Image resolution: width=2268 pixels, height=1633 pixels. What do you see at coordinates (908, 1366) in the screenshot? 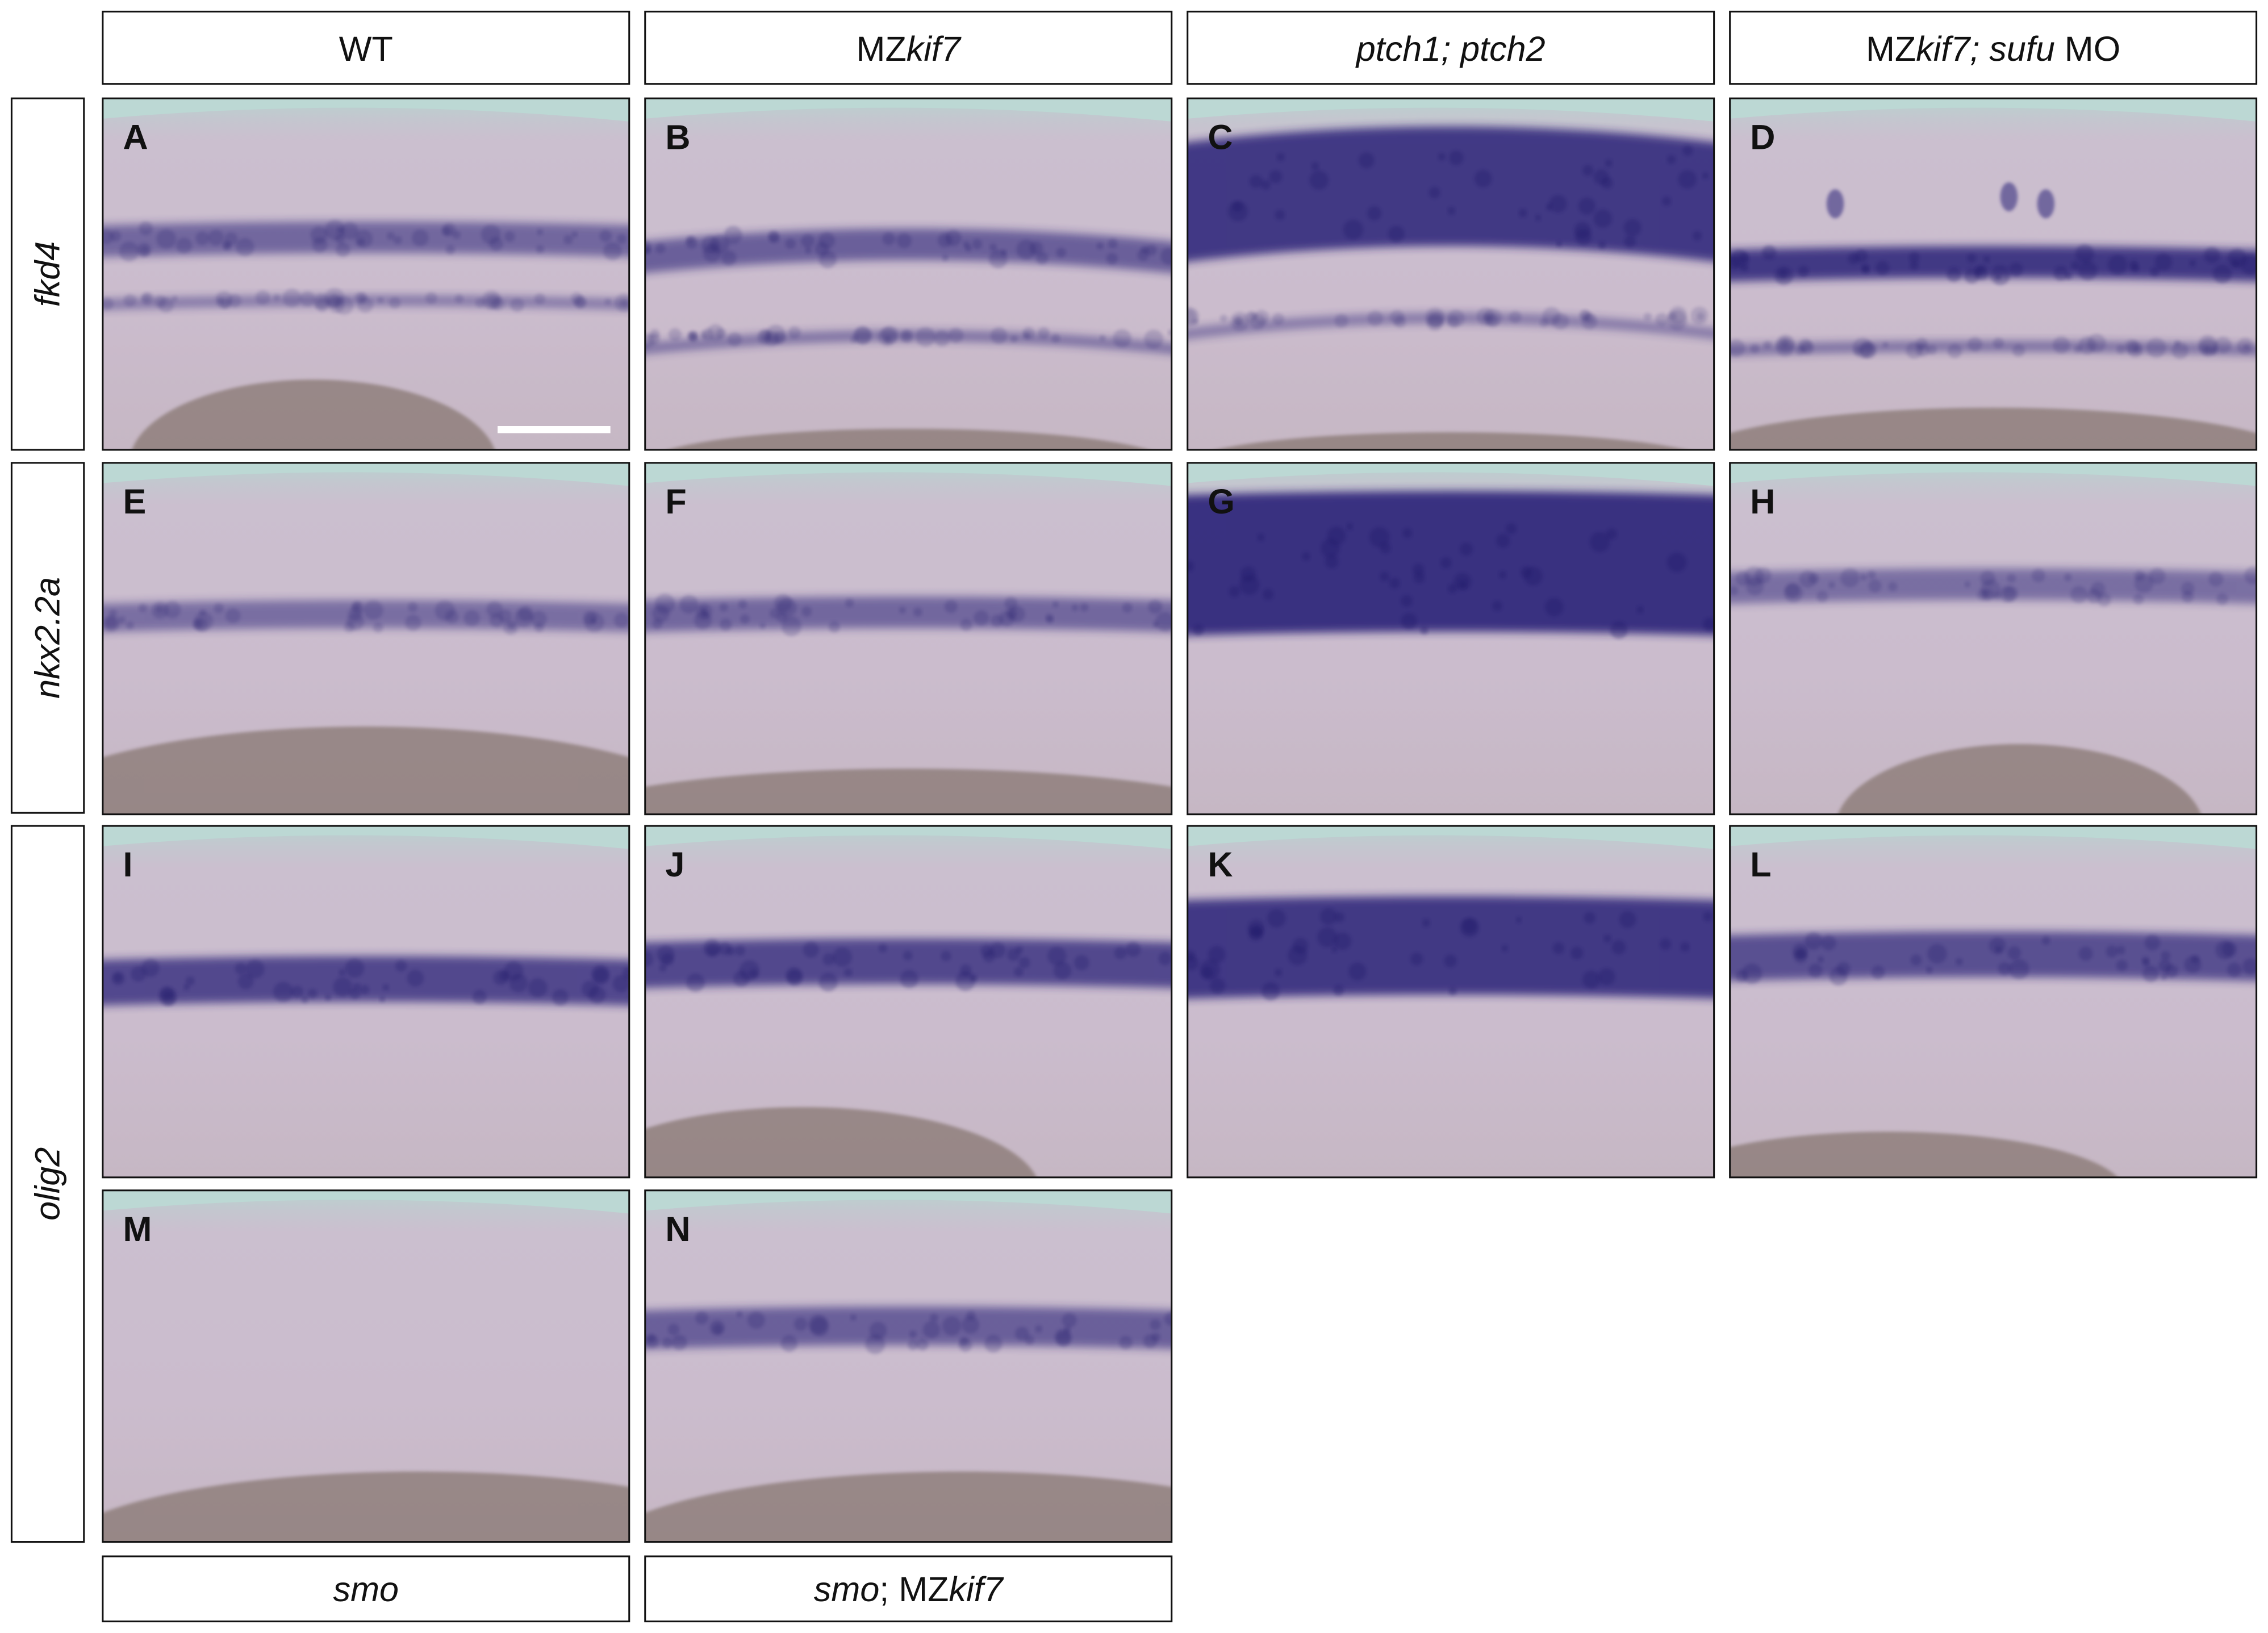
I see `panel-border` at bounding box center [908, 1366].